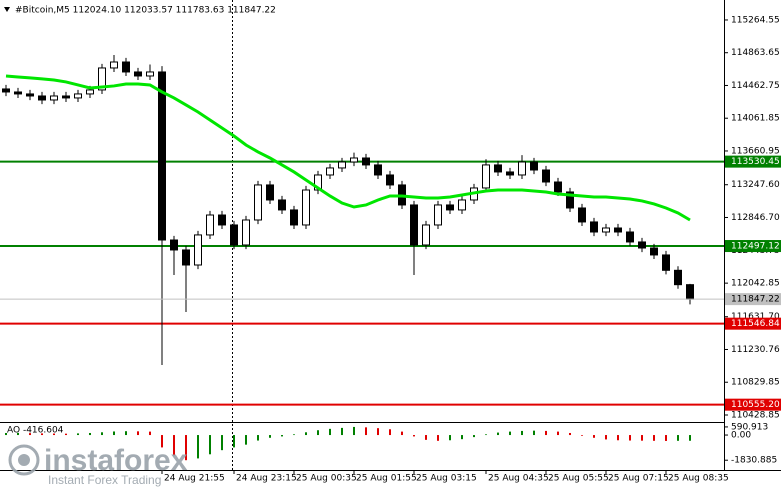 The height and width of the screenshot is (489, 781). I want to click on y-tick-label: 114061.85, so click(755, 119).